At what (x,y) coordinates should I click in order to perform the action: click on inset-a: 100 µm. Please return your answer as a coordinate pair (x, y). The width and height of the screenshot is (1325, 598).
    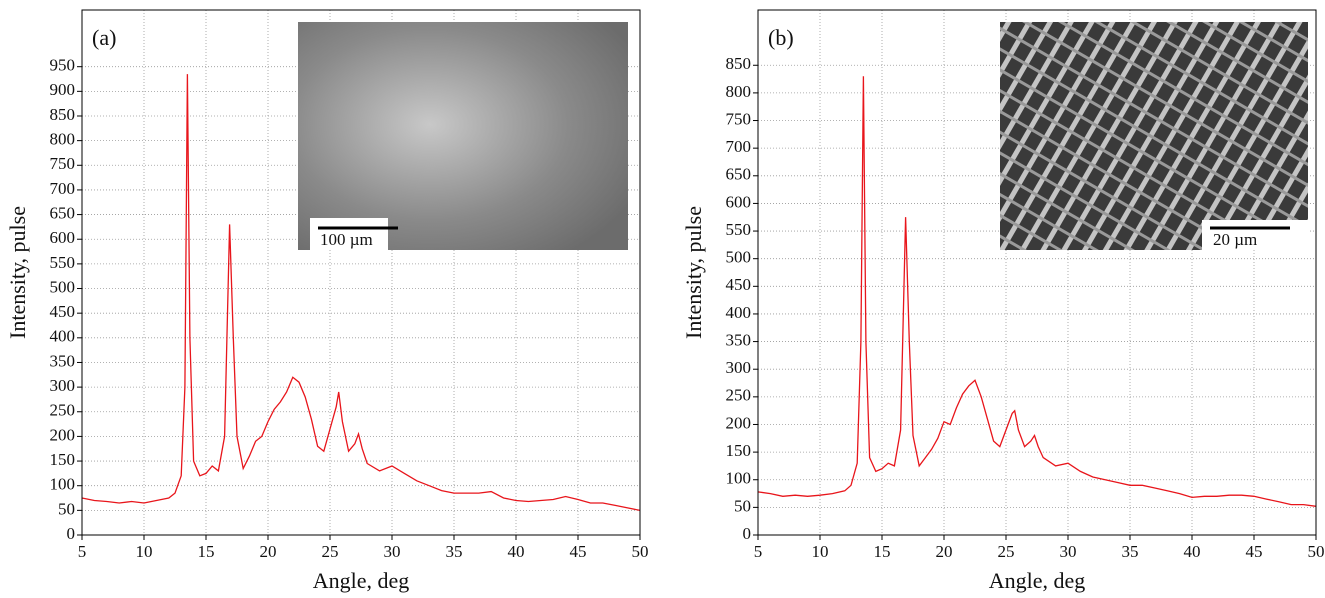
    Looking at the image, I should click on (463, 136).